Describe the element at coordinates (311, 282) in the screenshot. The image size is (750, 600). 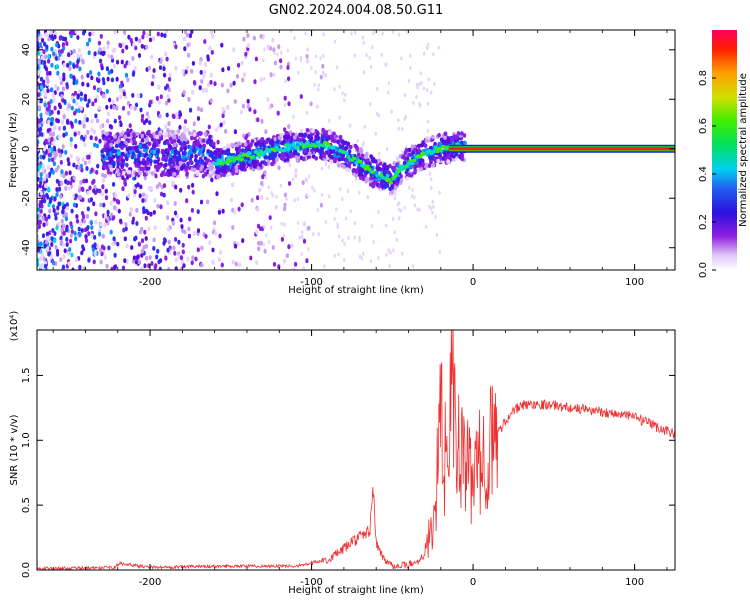
I see `spectrogram-x-tick-label: -100` at that location.